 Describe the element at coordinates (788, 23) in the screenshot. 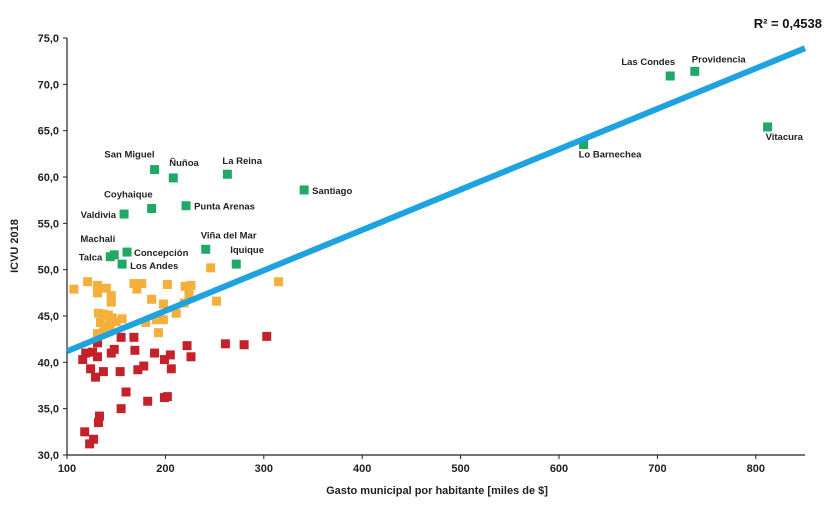

I see `r-squared-annotation: R² = 0,4538` at that location.